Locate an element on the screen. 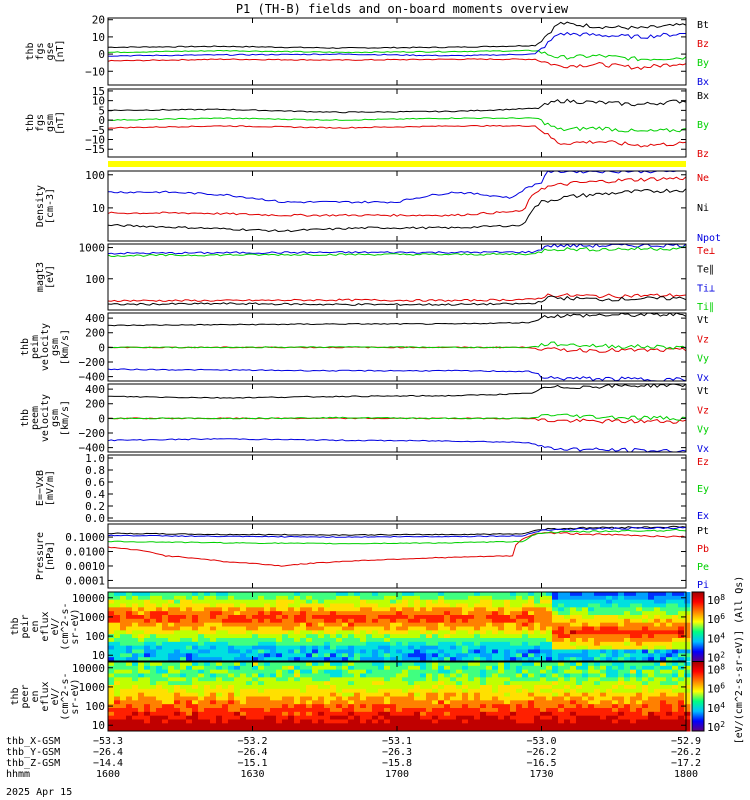  y-axis-label: [km/s] is located at coordinates (65, 418).